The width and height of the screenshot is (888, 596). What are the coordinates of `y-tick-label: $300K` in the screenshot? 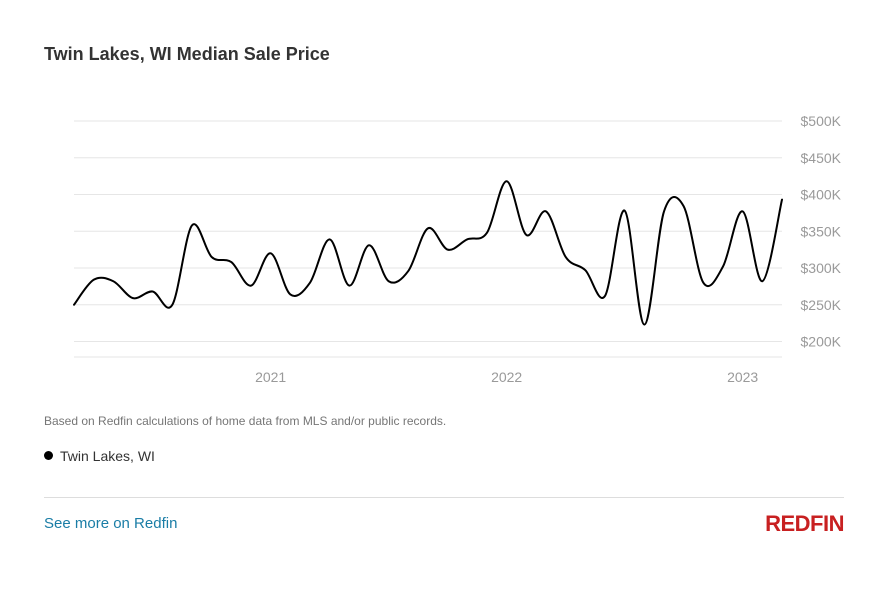 It's located at (821, 268).